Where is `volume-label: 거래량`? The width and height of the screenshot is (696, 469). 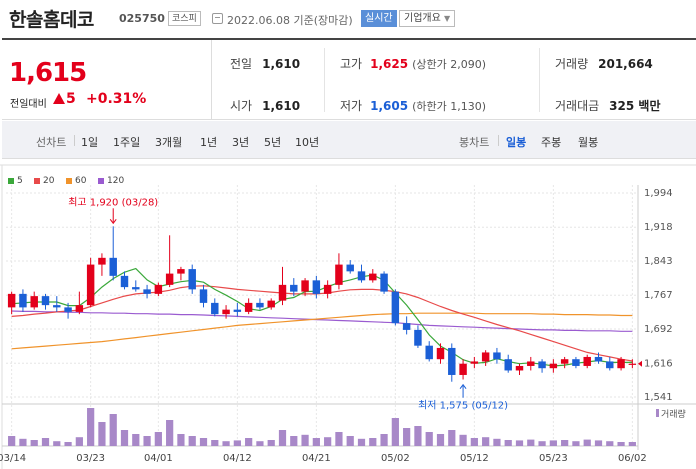 volume-label: 거래량 is located at coordinates (572, 64).